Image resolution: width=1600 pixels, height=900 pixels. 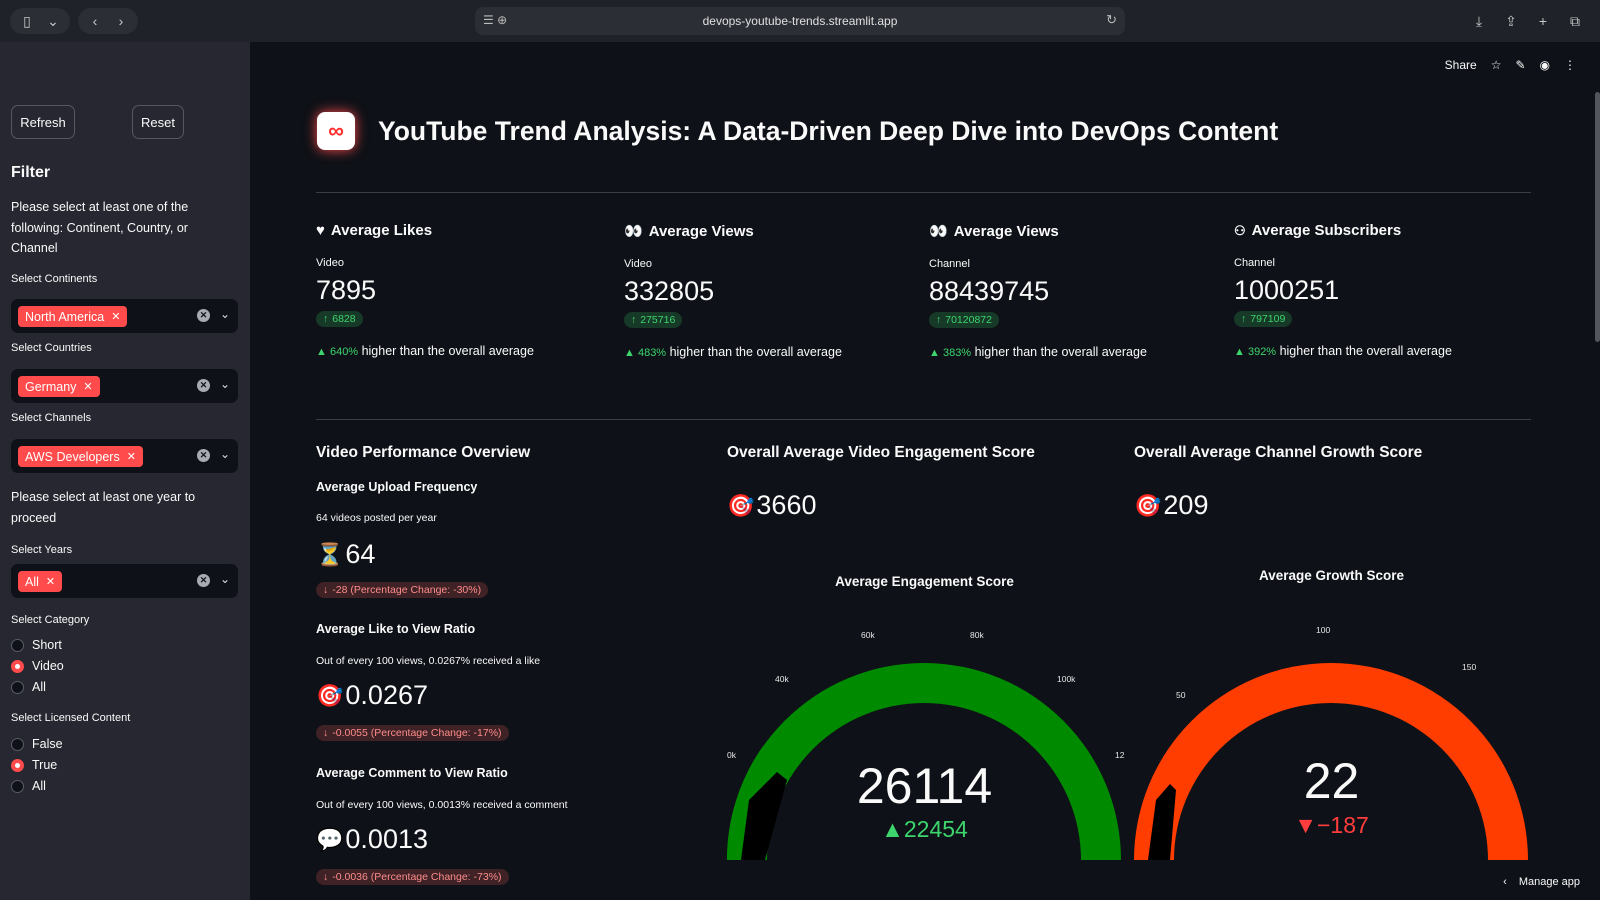 I want to click on metric-value: 88439745, so click(x=989, y=291).